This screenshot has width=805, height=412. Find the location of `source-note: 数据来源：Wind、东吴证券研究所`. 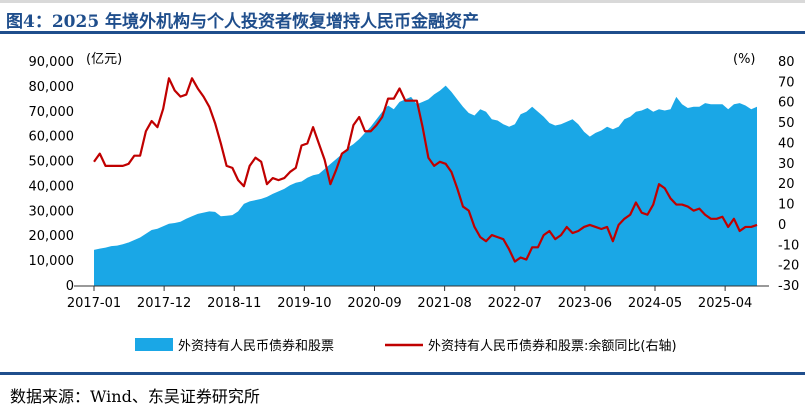

source-note: 数据来源：Wind、东吴证券研究所 is located at coordinates (135, 396).